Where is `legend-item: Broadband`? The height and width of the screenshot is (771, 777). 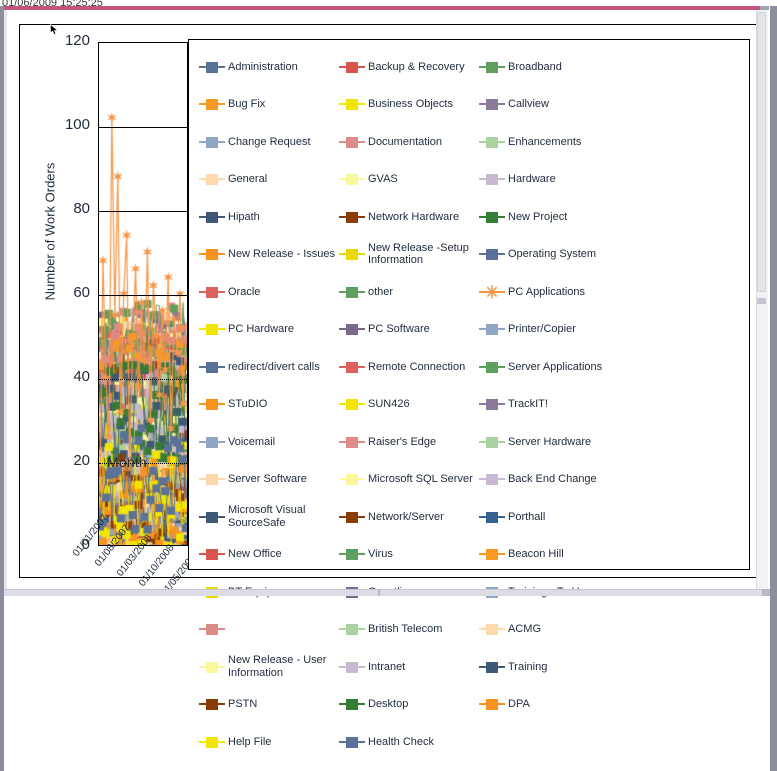 legend-item: Broadband is located at coordinates (549, 67).